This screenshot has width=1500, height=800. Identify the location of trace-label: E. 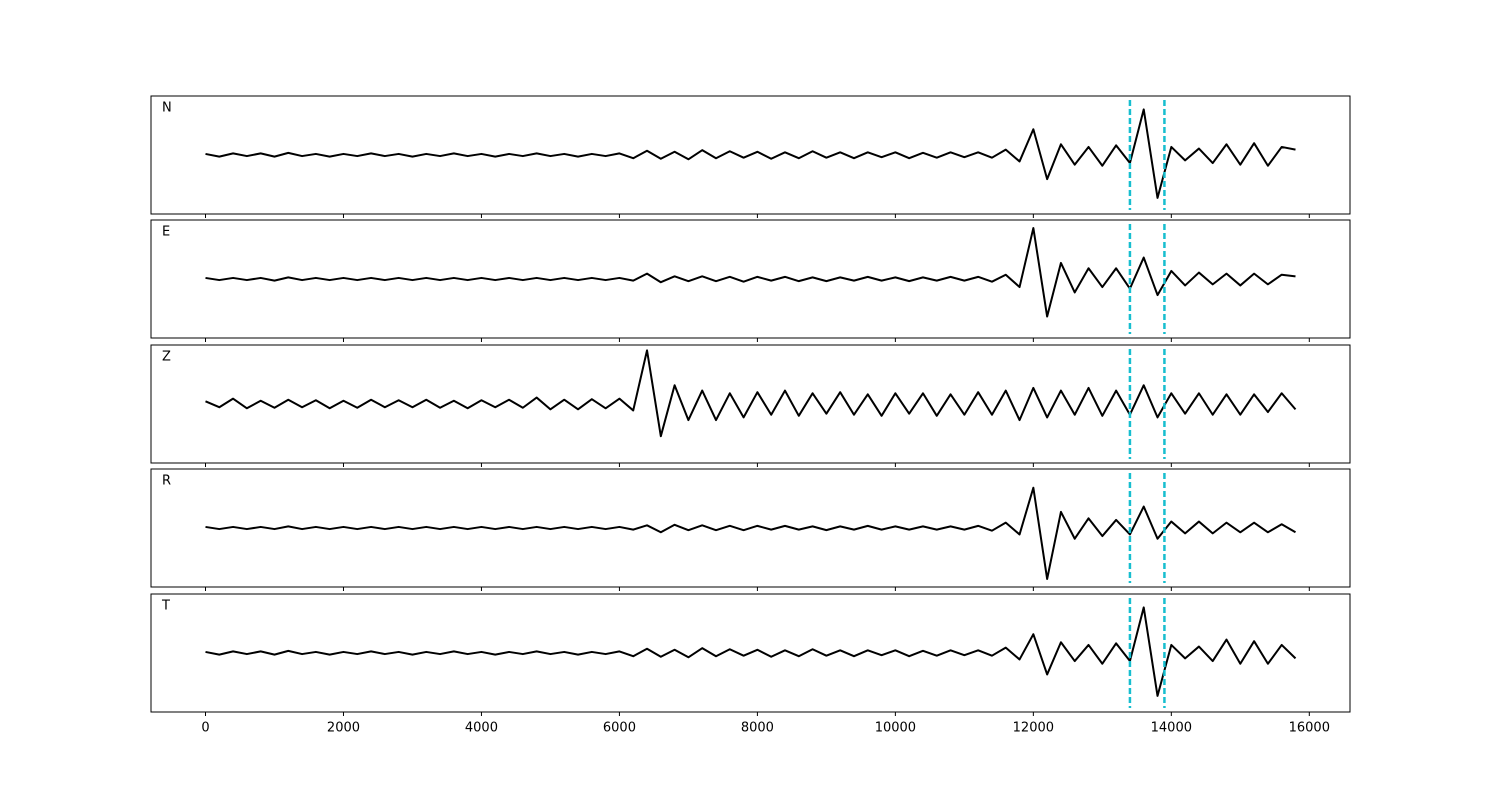
(166, 232).